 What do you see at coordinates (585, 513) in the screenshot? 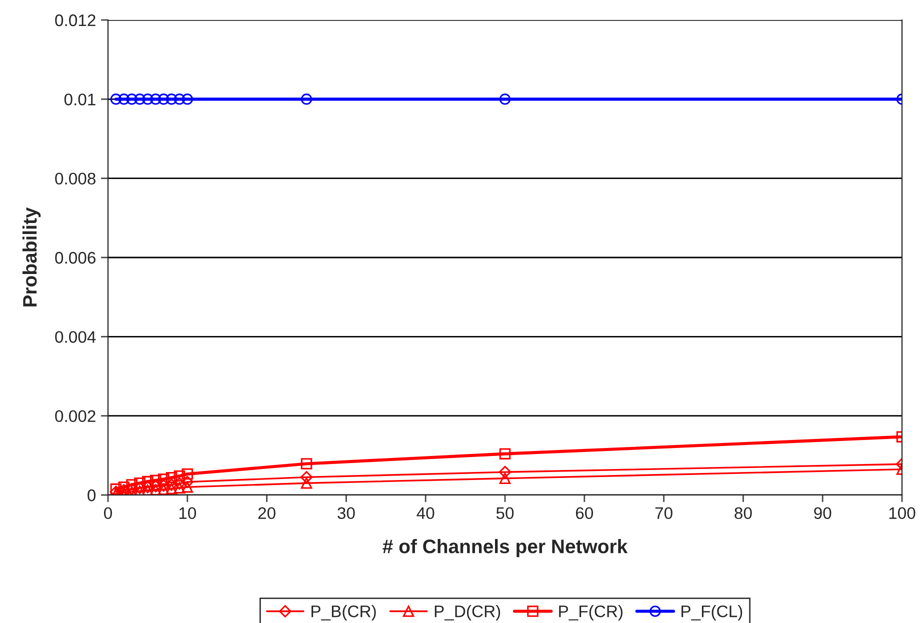
I see `x-tick-label: 60` at bounding box center [585, 513].